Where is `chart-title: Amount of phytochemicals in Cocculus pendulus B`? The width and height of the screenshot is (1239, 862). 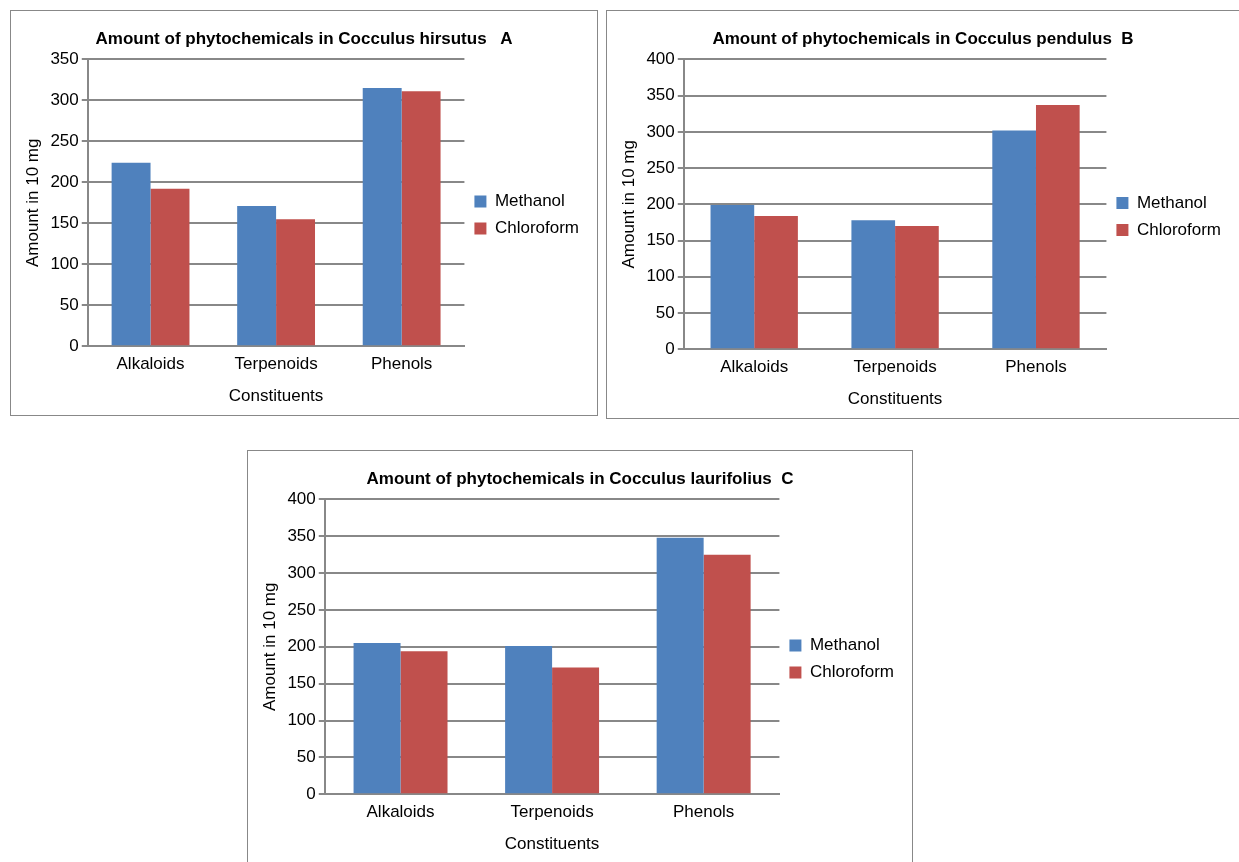
chart-title: Amount of phytochemicals in Cocculus pendulus B is located at coordinates (923, 38).